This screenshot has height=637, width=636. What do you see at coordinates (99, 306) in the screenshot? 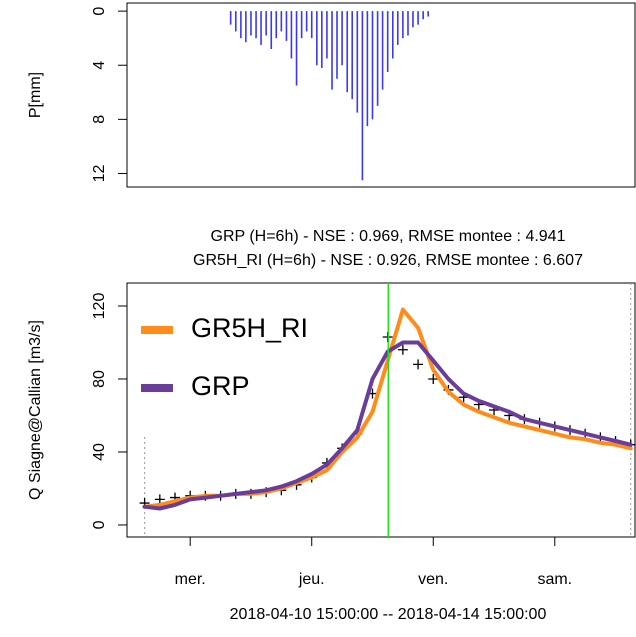
I see `y-tick-label: 120` at bounding box center [99, 306].